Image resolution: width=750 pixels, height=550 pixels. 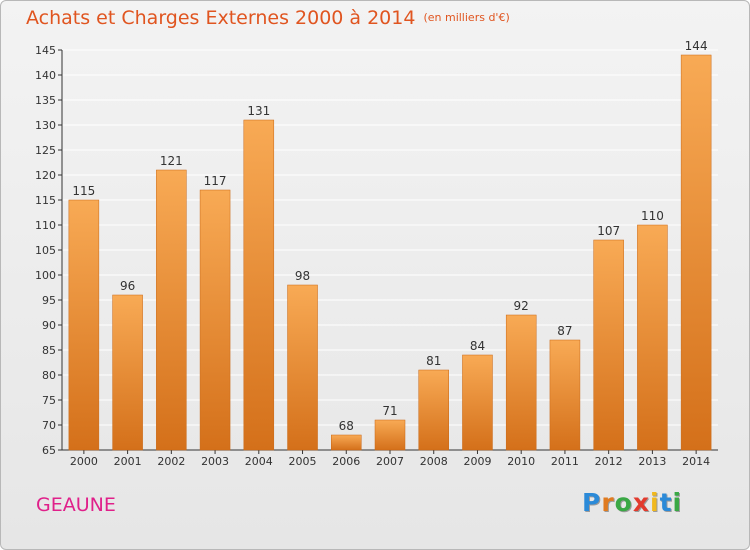 I want to click on bar-2008, so click(x=433, y=410).